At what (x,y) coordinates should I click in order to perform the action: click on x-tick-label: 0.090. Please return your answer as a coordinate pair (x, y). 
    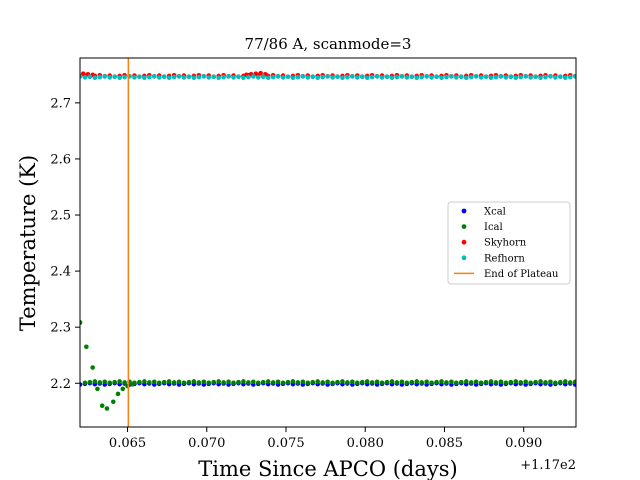
    Looking at the image, I should click on (523, 443).